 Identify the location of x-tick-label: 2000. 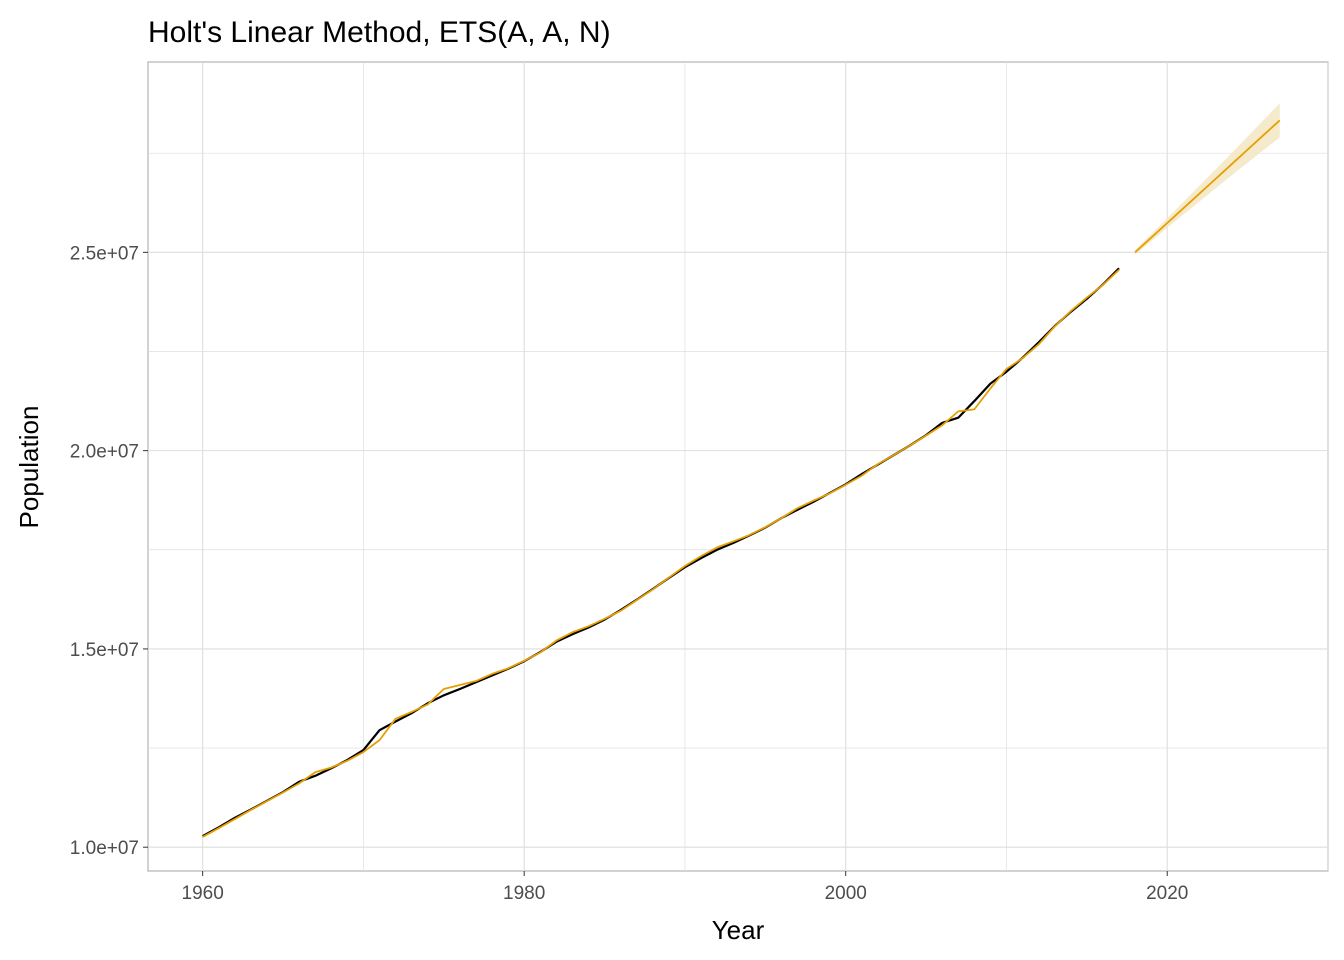
(846, 893).